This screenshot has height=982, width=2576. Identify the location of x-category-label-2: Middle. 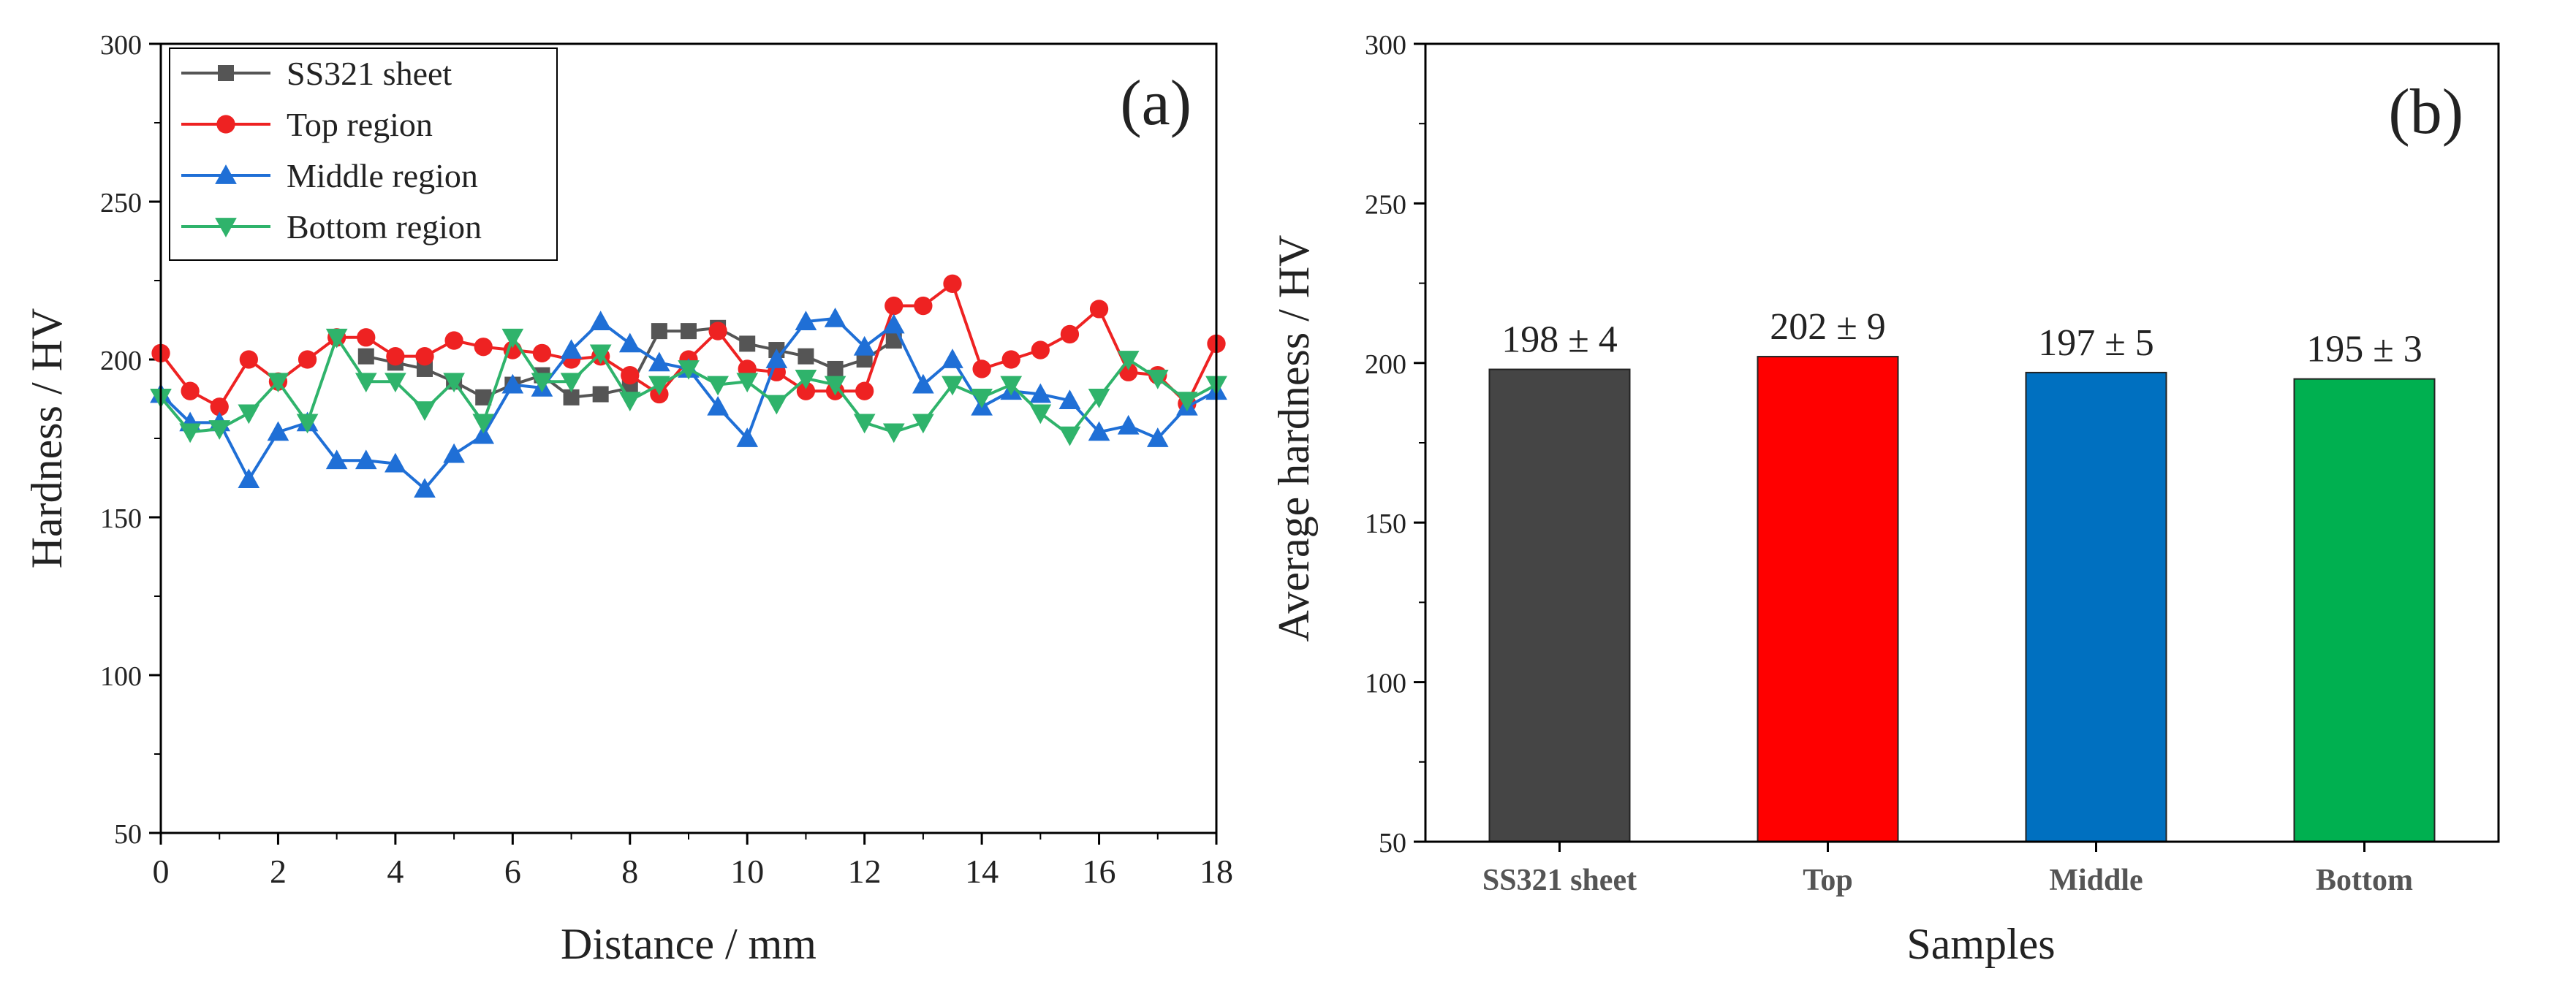
(2096, 880).